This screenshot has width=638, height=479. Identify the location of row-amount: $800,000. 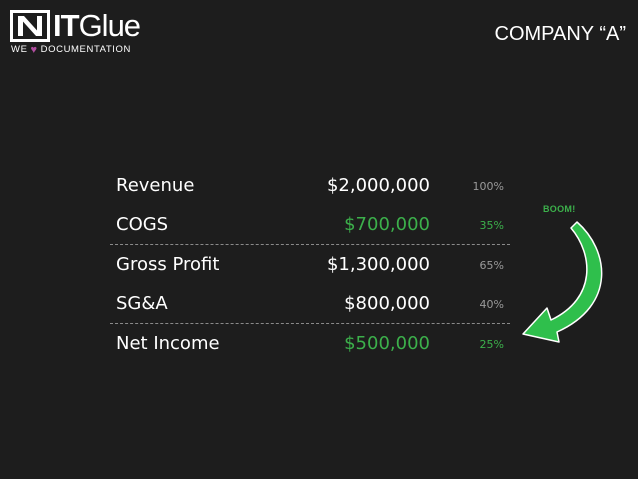
(387, 303).